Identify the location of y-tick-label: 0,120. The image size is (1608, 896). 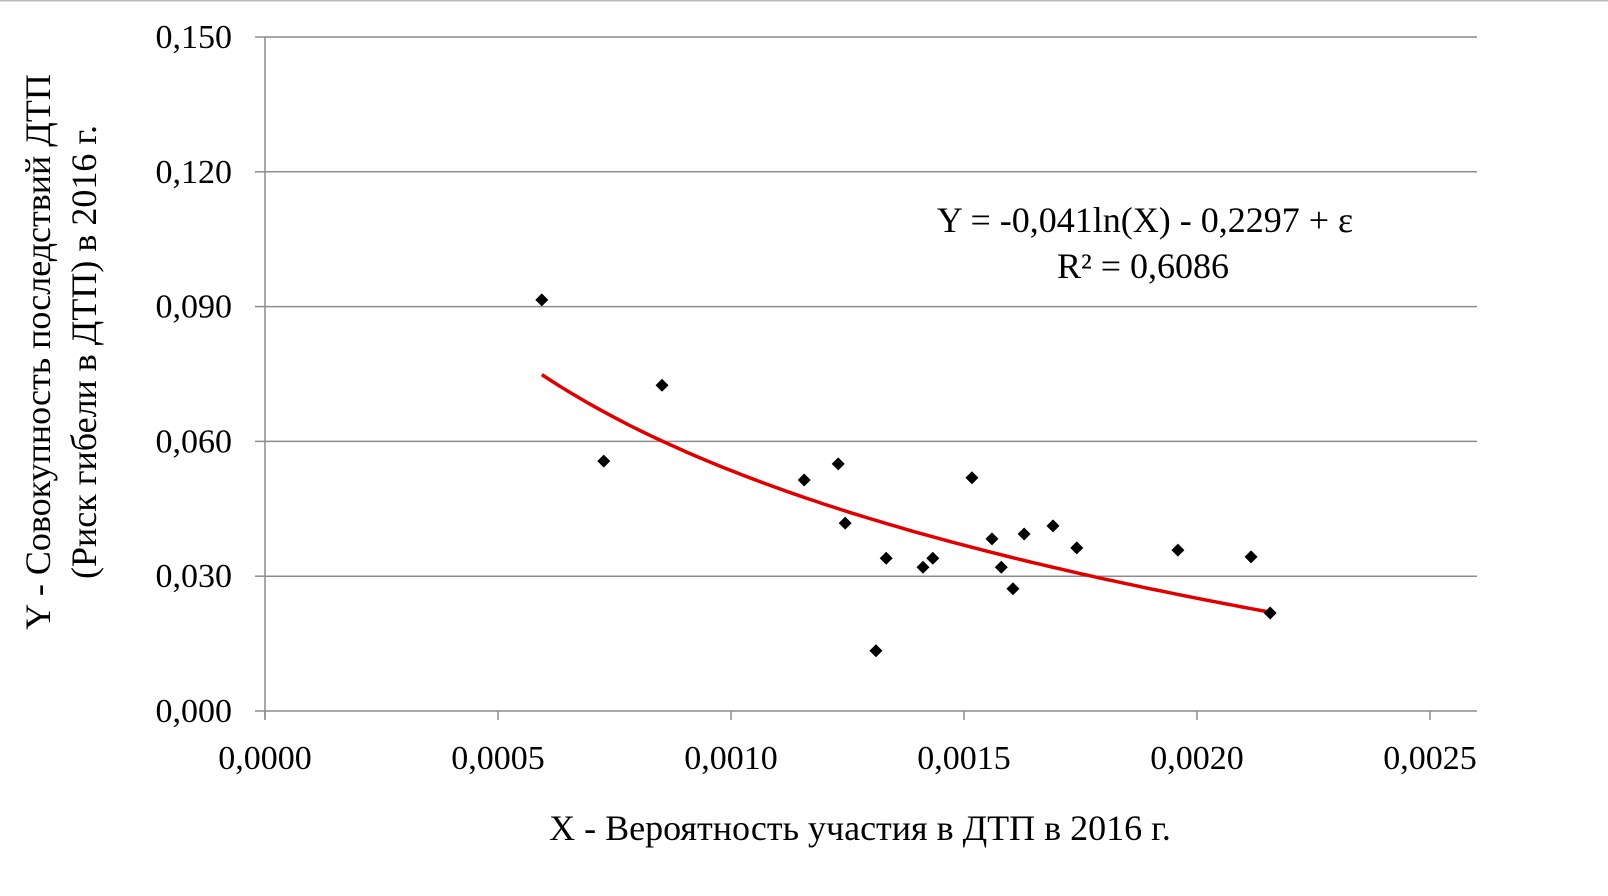
(194, 172).